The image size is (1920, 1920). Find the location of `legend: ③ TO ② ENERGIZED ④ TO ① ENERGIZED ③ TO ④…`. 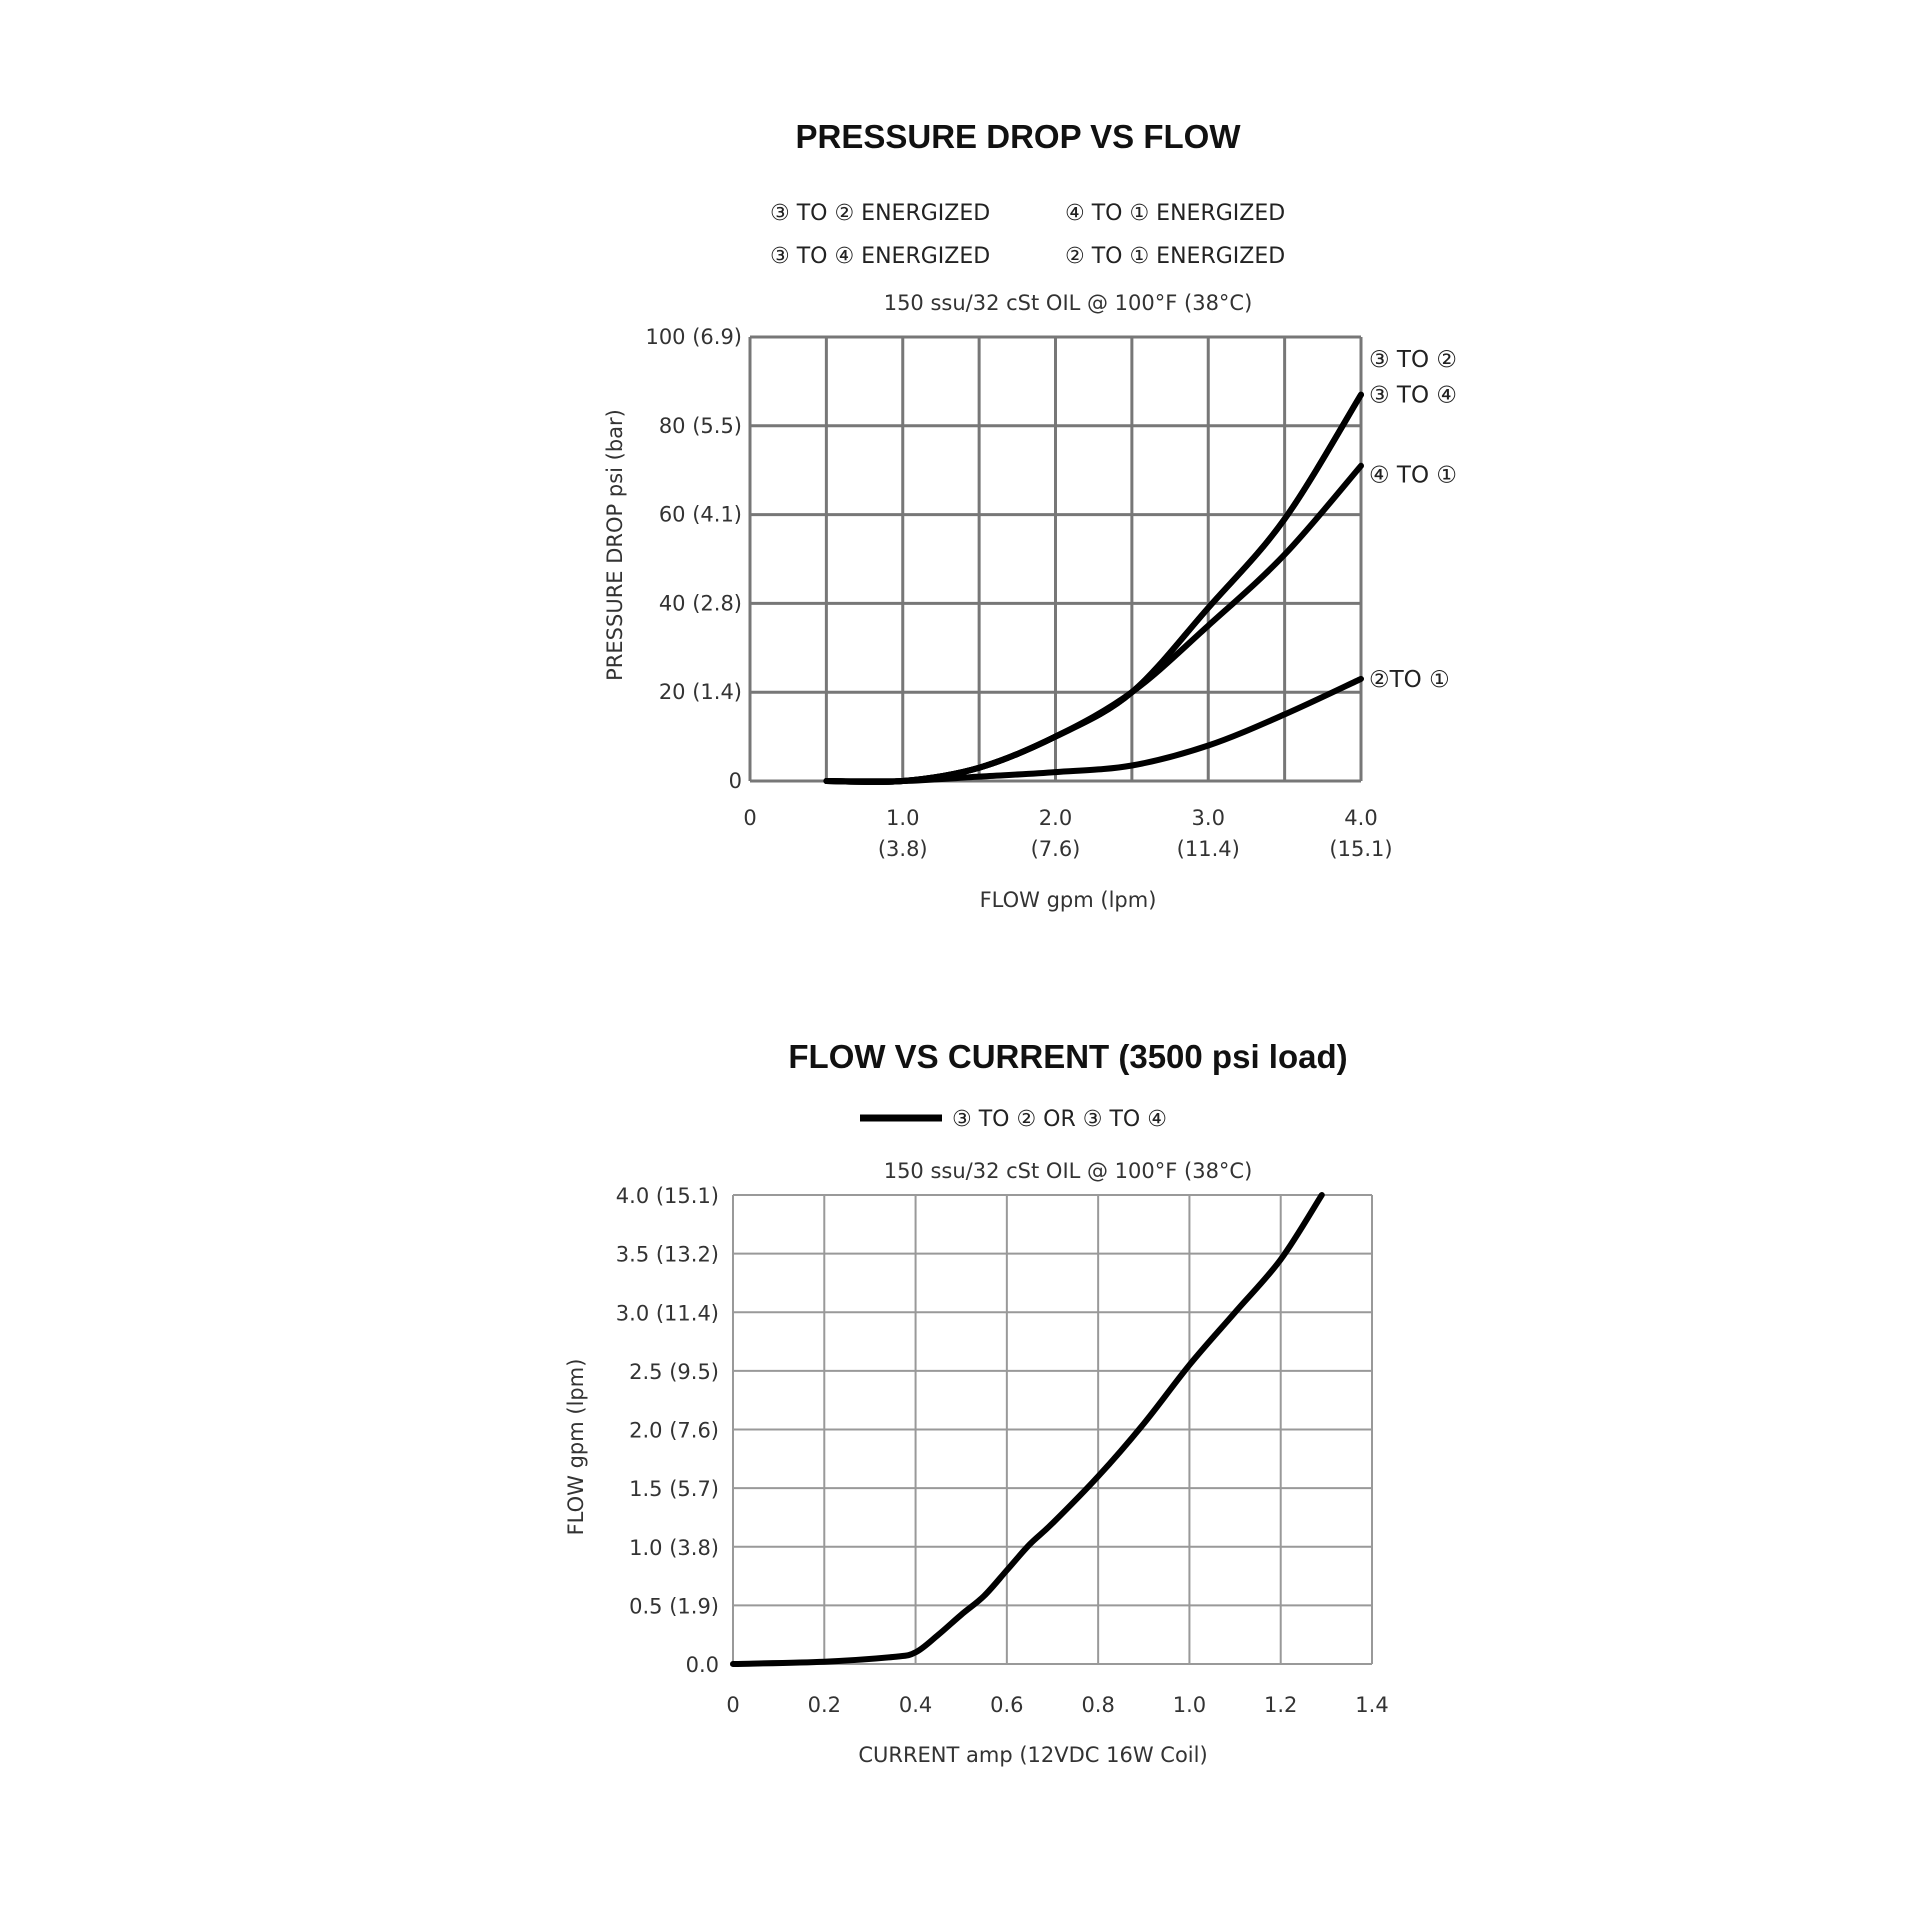

legend: ③ TO ② ENERGIZED ④ TO ① ENERGIZED ③ TO ④… is located at coordinates (1027, 235).